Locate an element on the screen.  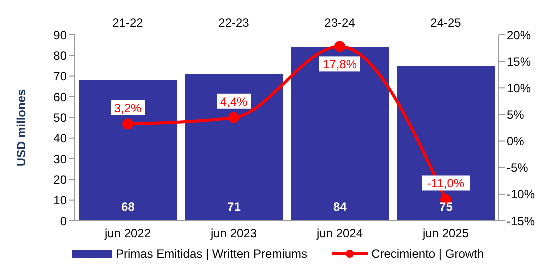
y2-tick-label: 0% is located at coordinates (516, 141).